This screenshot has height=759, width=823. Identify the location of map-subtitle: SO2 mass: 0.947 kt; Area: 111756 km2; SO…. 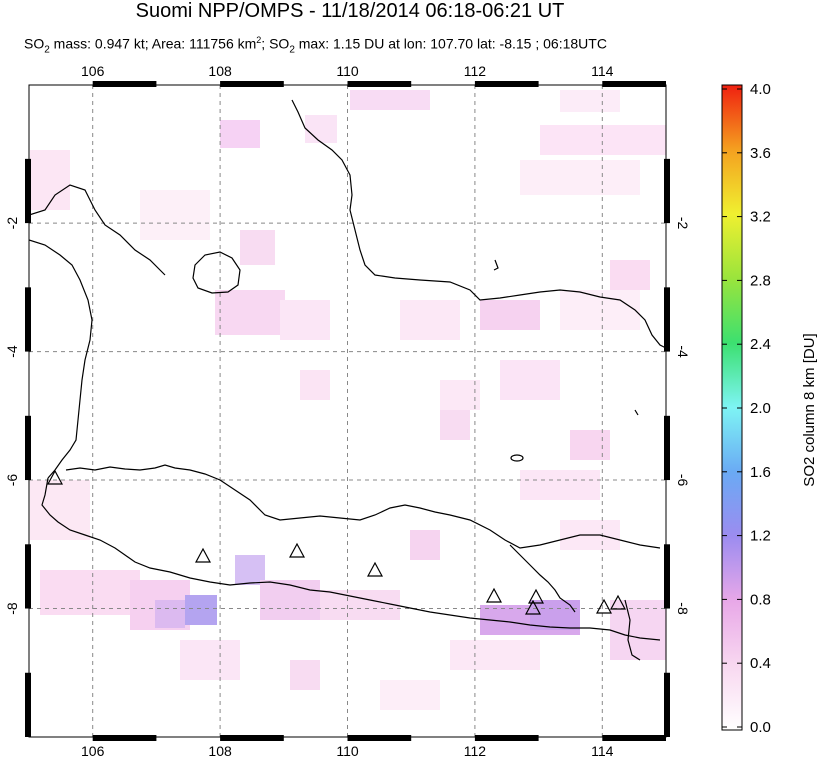
(315, 45).